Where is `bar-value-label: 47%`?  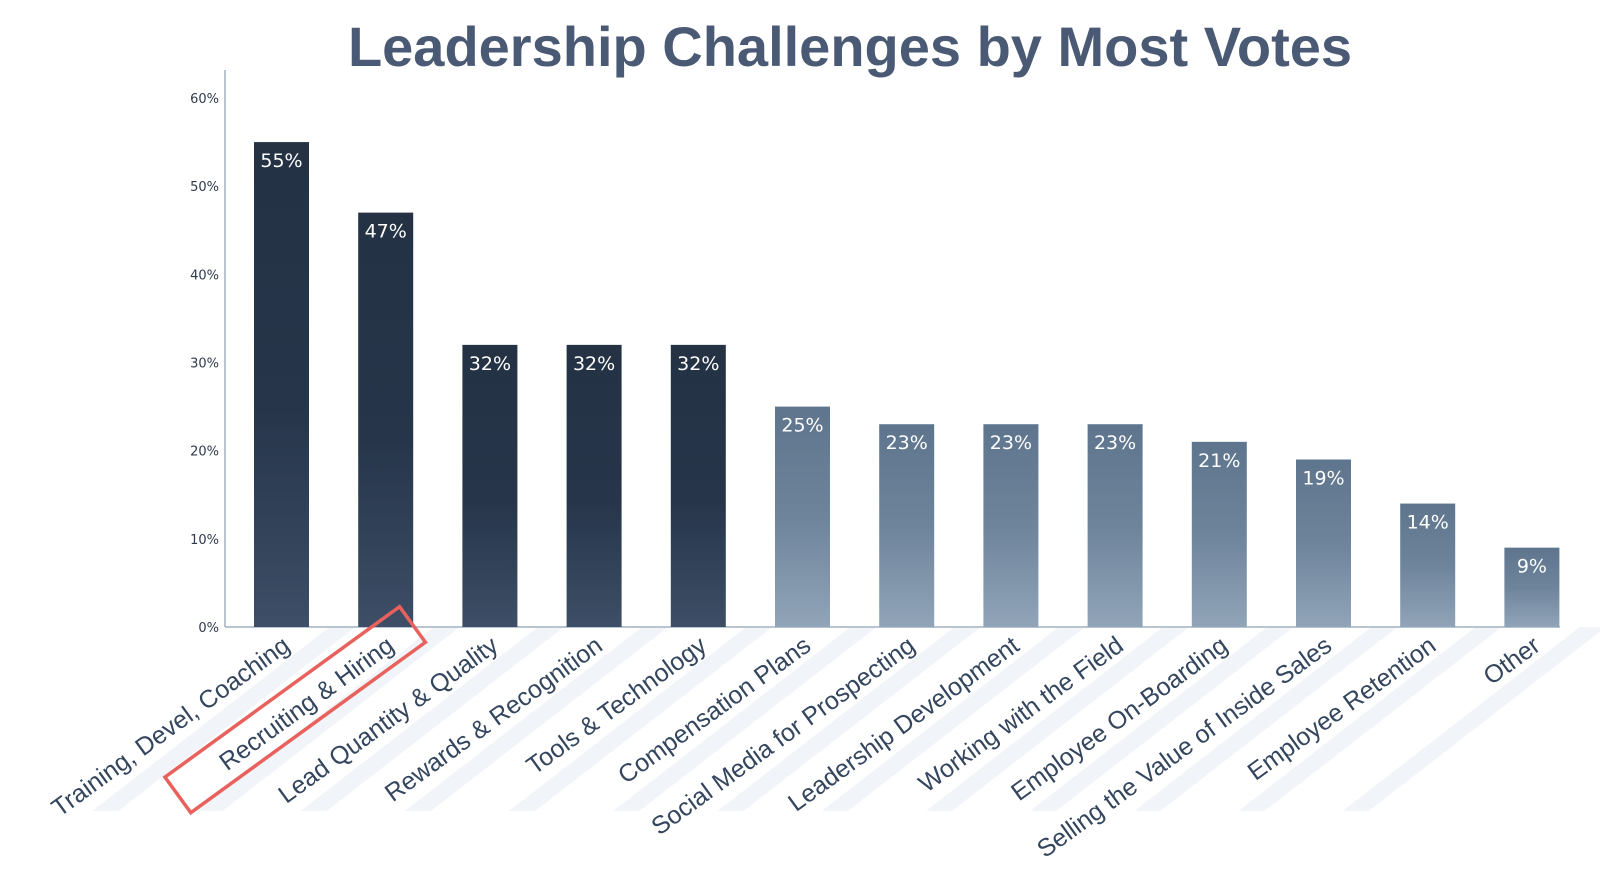 bar-value-label: 47% is located at coordinates (386, 232).